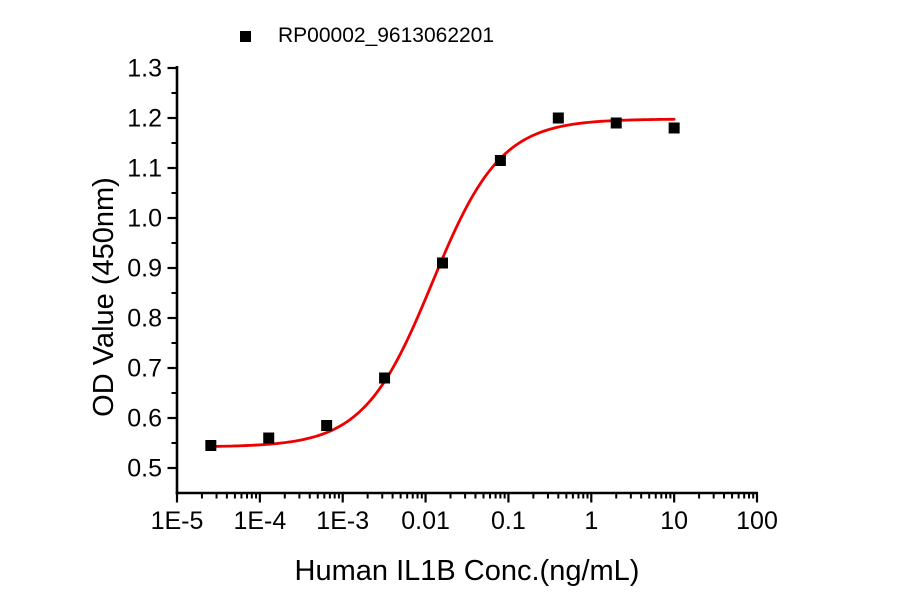 The height and width of the screenshot is (594, 900). I want to click on y-tick-label: 1.0, so click(144, 219).